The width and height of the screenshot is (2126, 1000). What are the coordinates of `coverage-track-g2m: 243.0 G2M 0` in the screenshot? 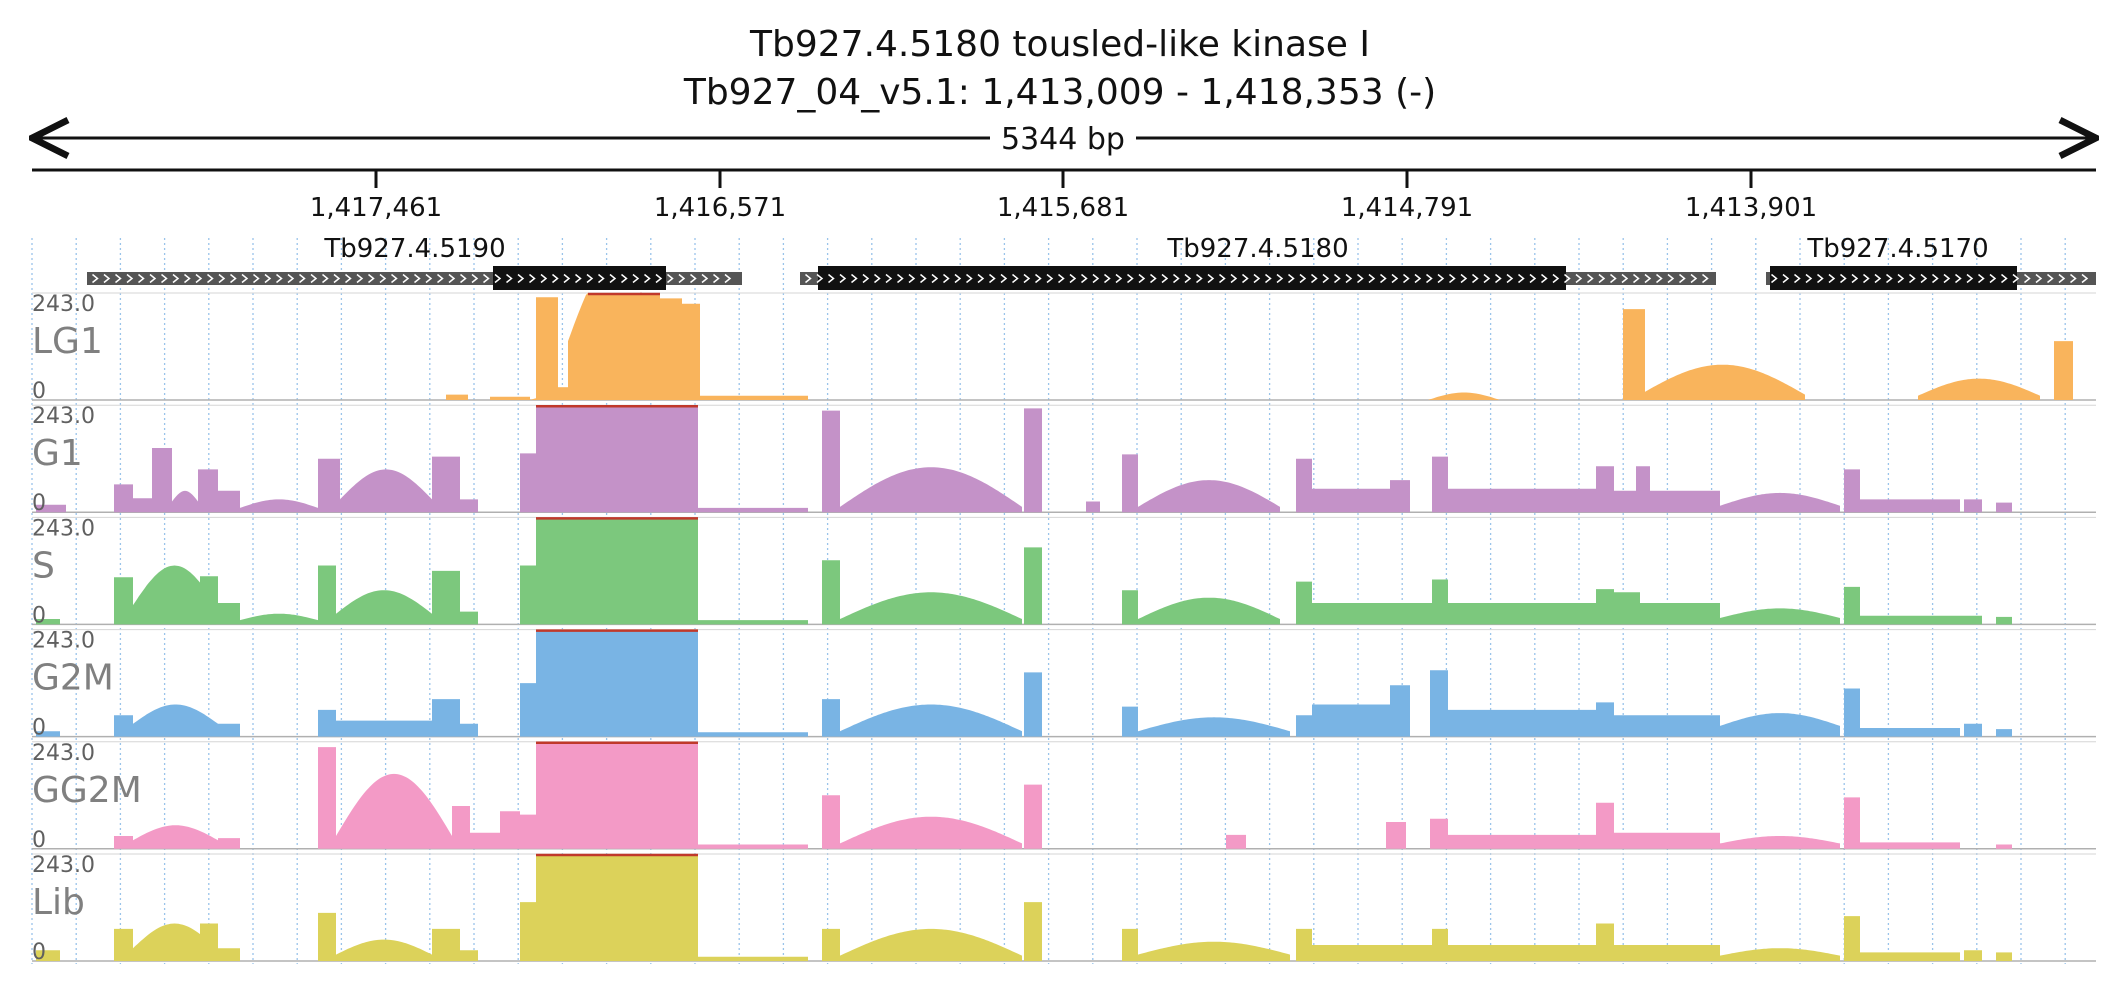 It's located at (1064, 685).